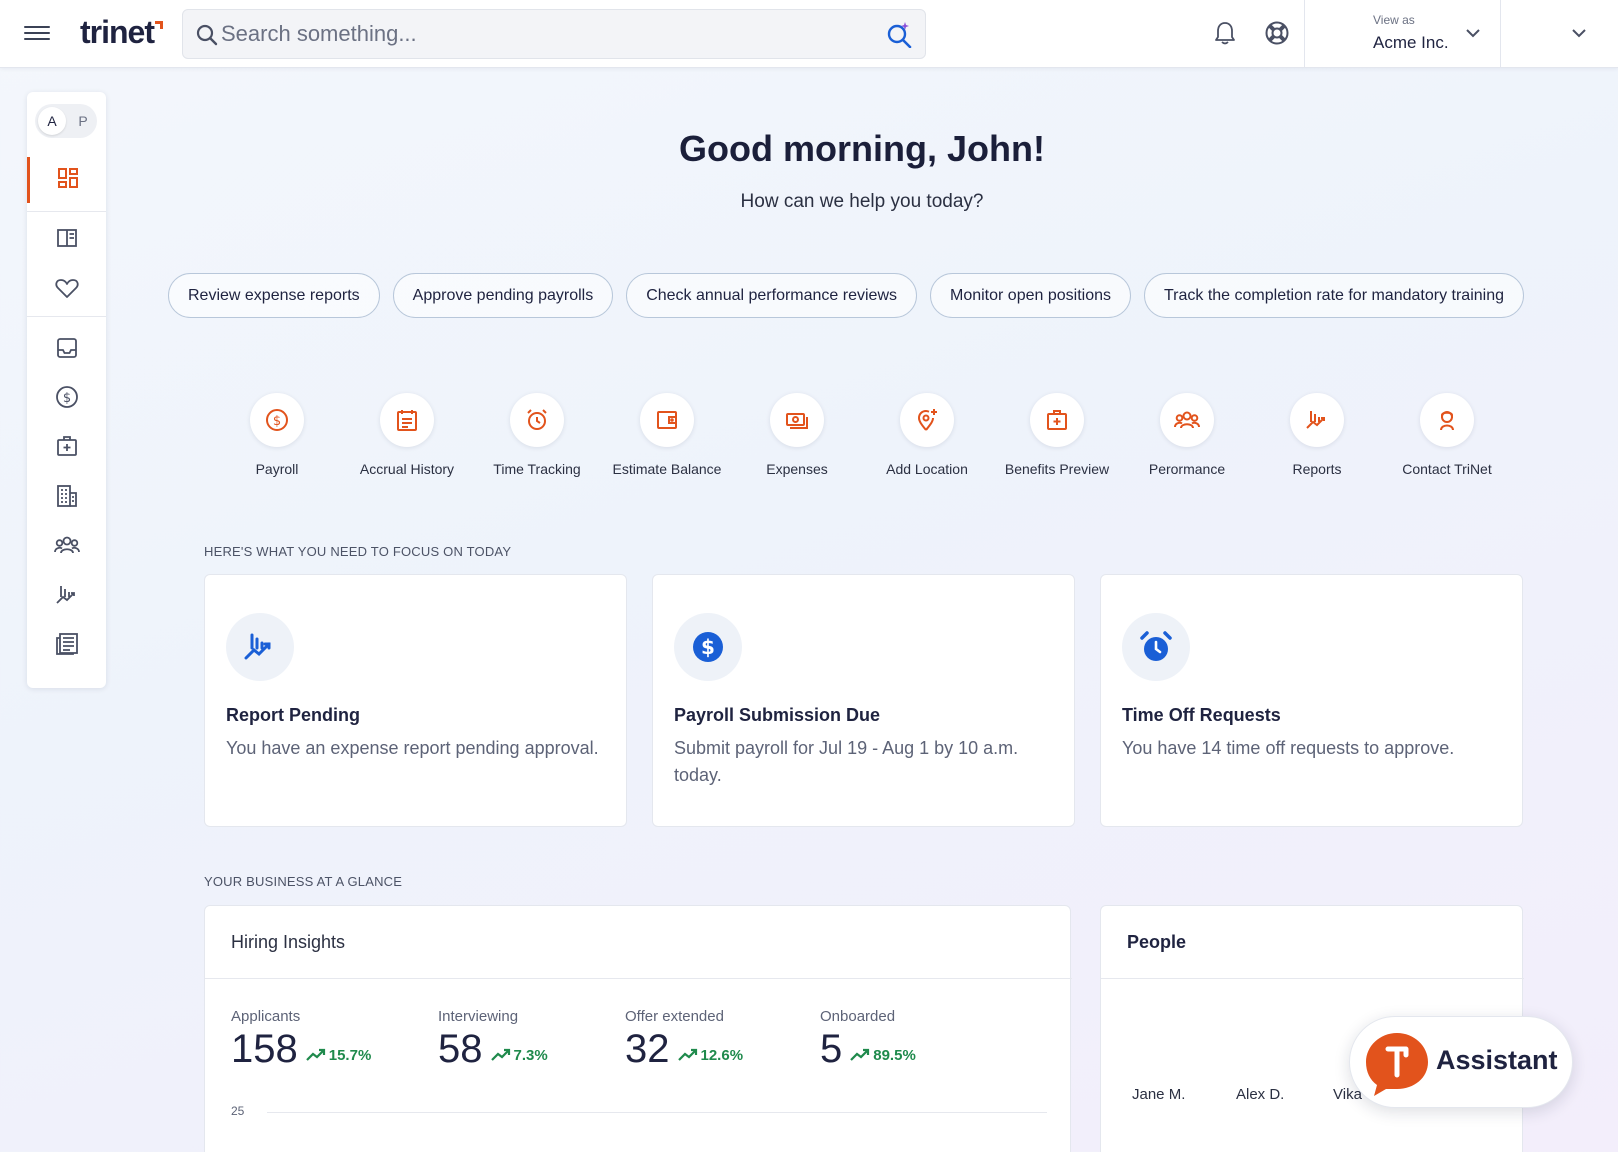  I want to click on quick-action-expenses: Expenses, so click(797, 435).